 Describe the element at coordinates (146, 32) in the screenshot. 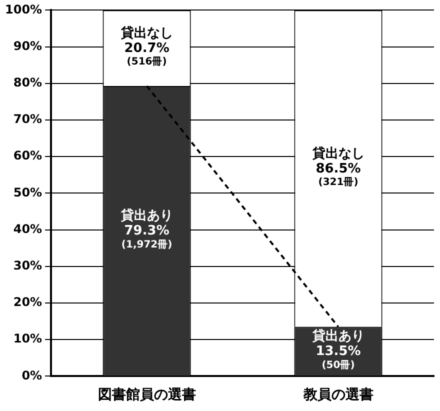

I see `series-label: 貸出なし` at that location.